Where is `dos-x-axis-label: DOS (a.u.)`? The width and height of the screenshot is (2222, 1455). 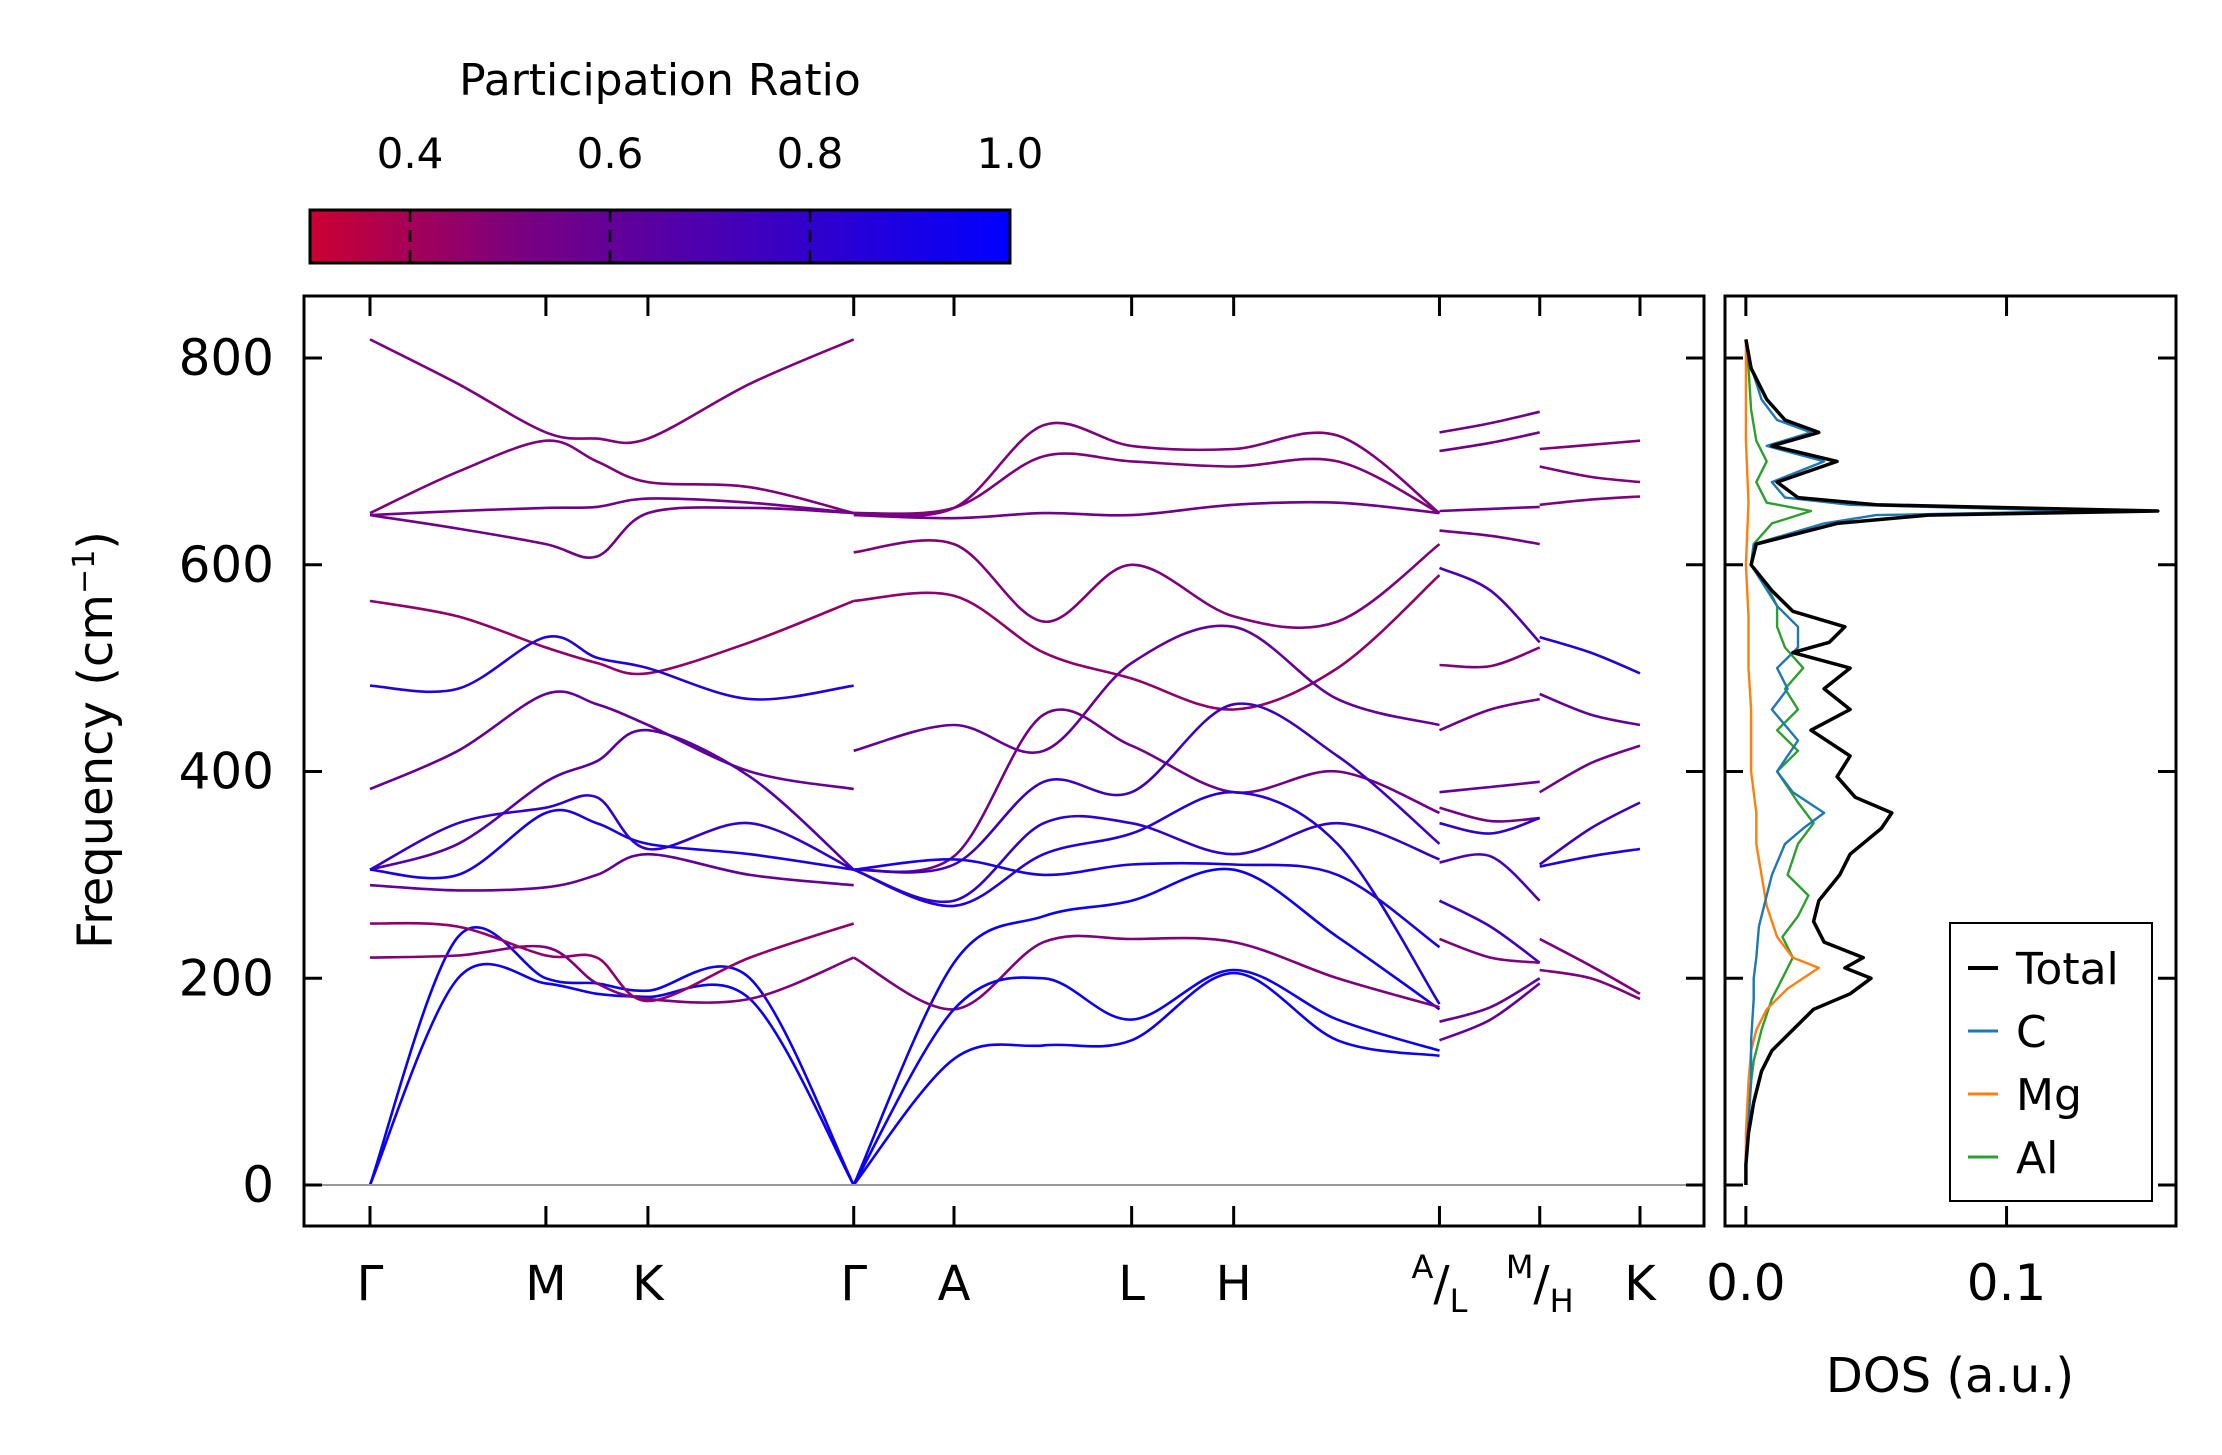
dos-x-axis-label: DOS (a.u.) is located at coordinates (1950, 1376).